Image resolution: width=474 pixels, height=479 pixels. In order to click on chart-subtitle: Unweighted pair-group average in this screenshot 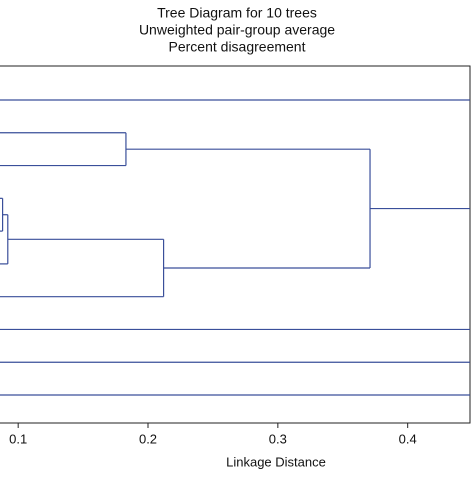, I will do `click(237, 30)`.